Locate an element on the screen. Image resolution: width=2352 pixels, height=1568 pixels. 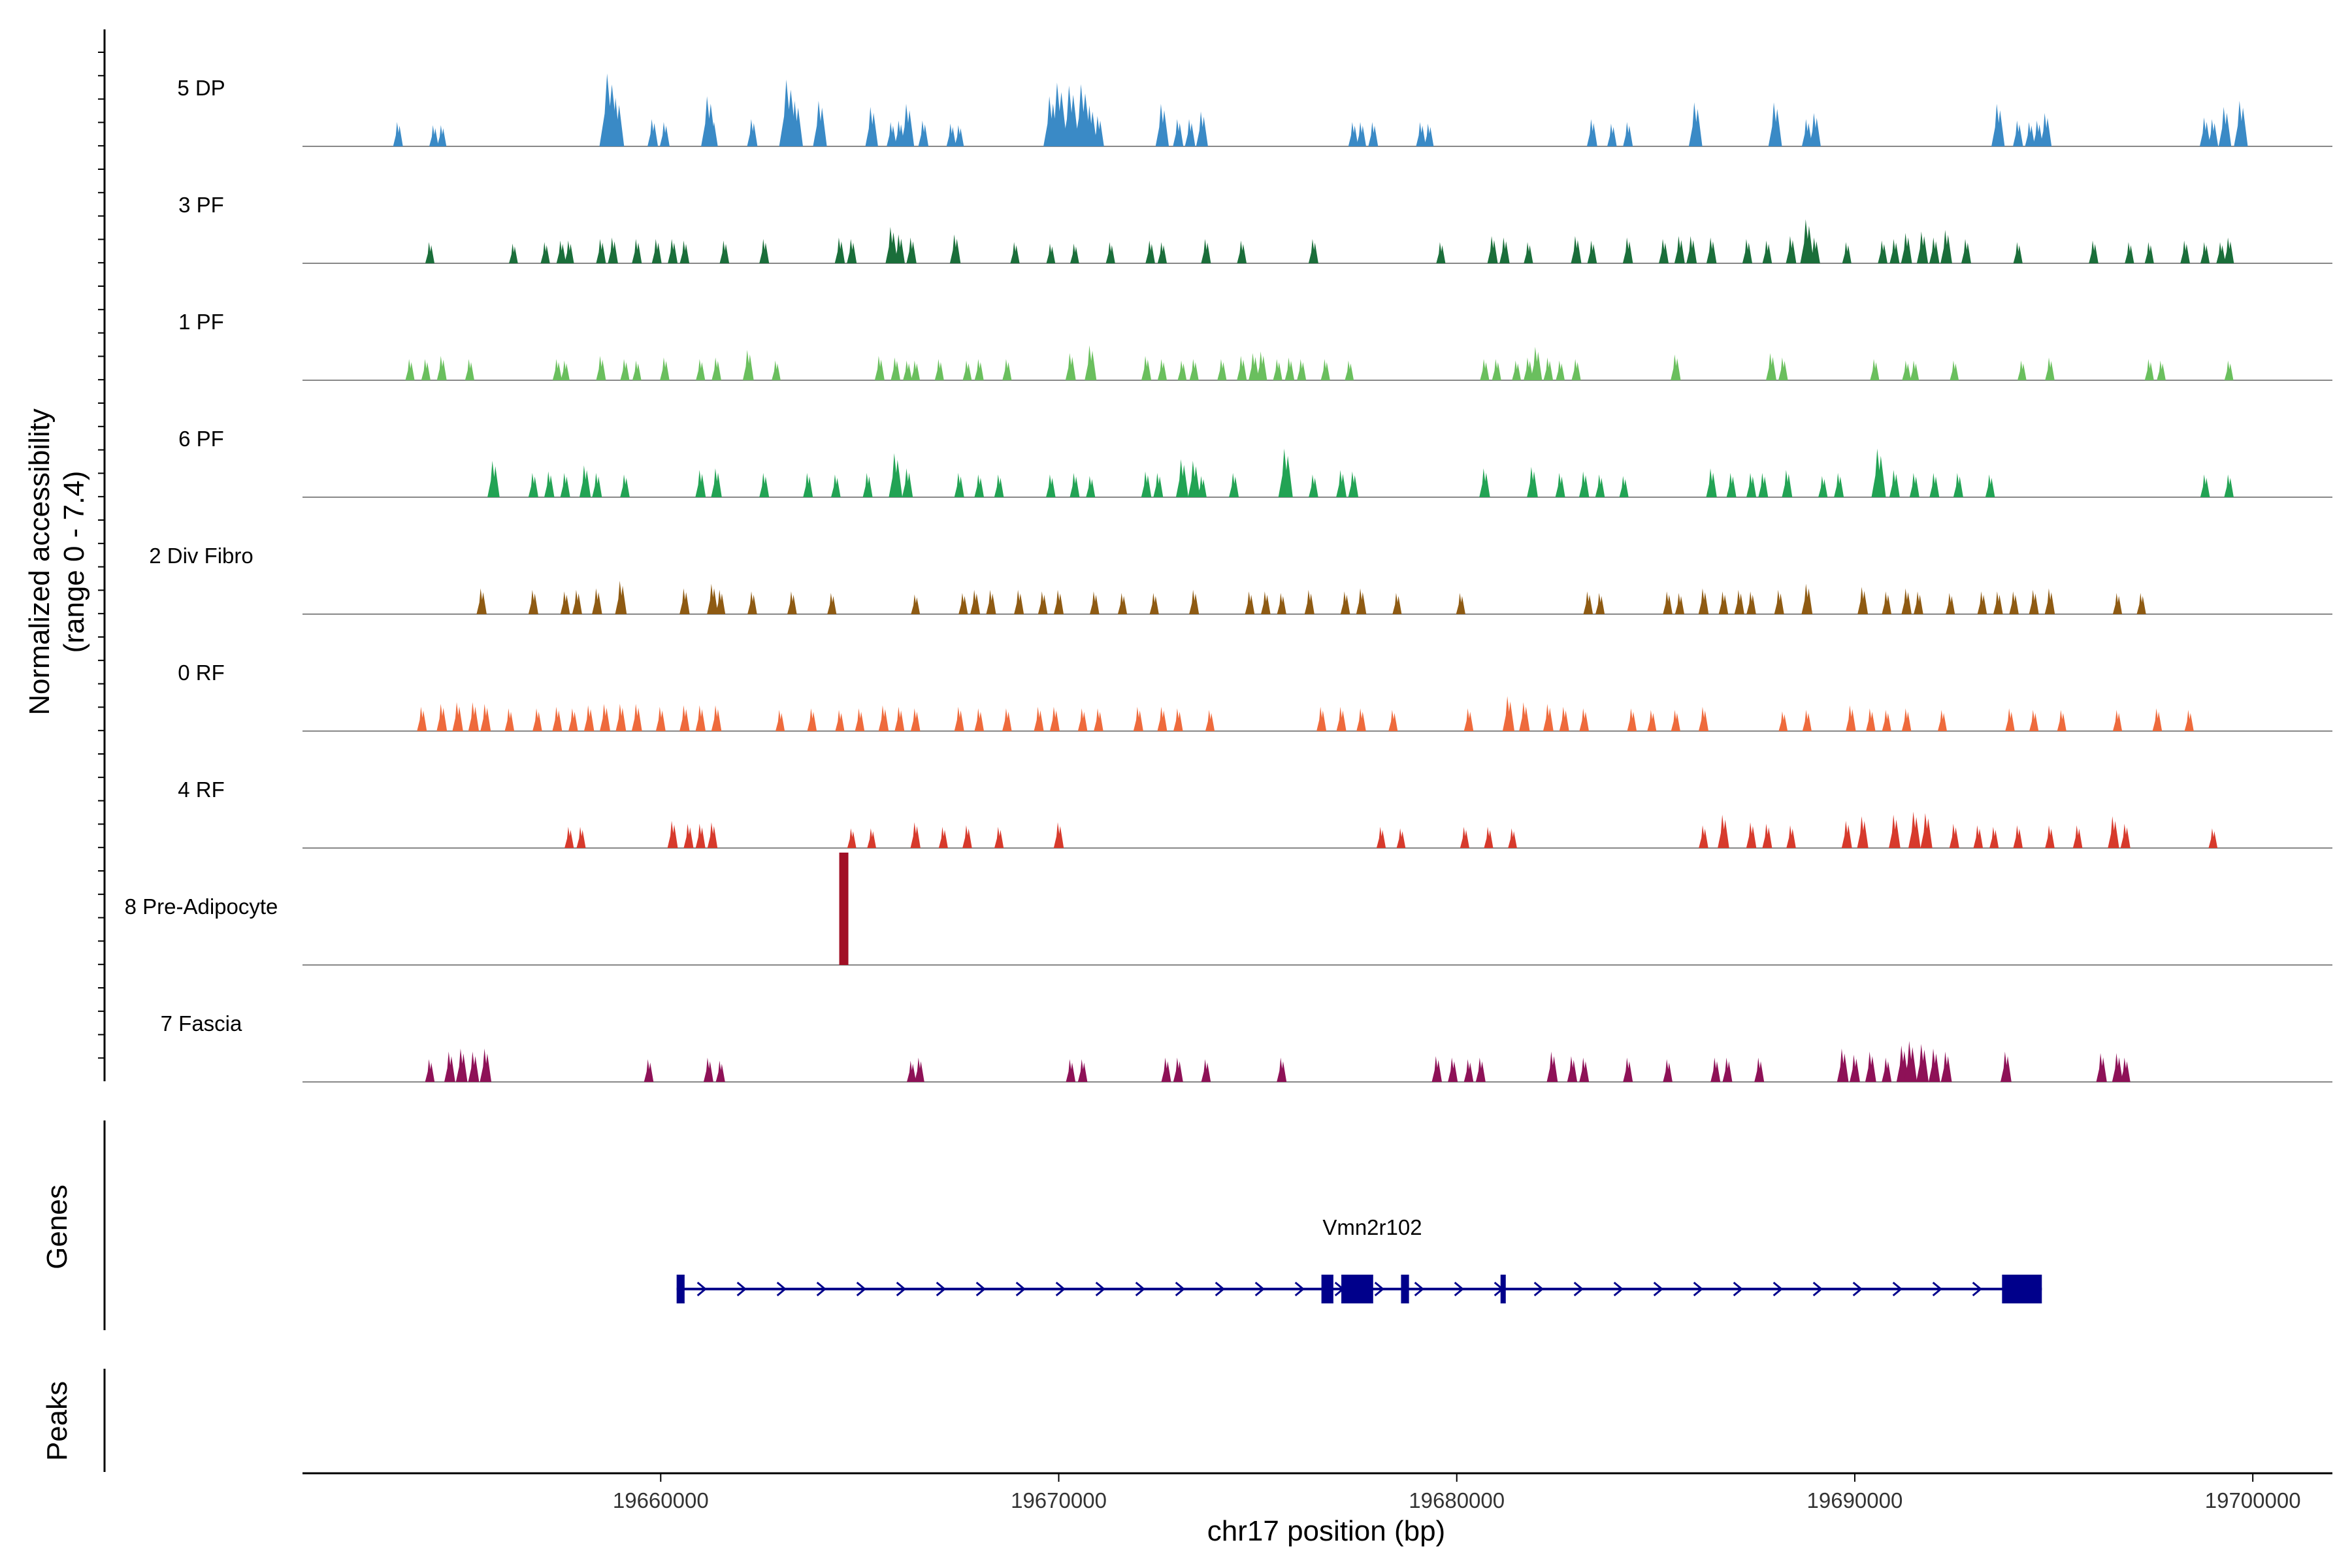
track-label: 0 RF is located at coordinates (201, 673).